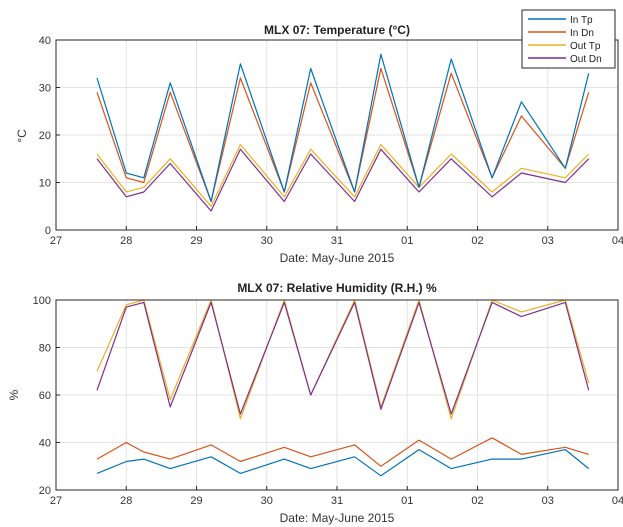 The image size is (623, 527). What do you see at coordinates (22, 136) in the screenshot?
I see `temperature-y-label: °C` at bounding box center [22, 136].